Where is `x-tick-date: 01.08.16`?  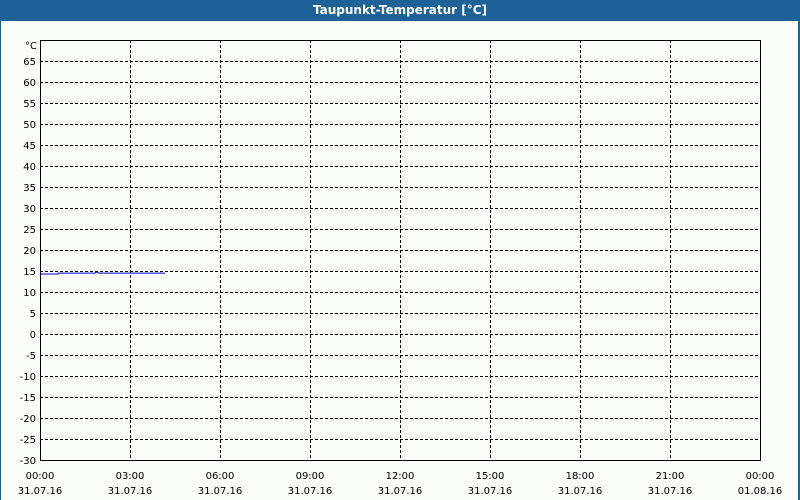
x-tick-date: 01.08.16 is located at coordinates (760, 491).